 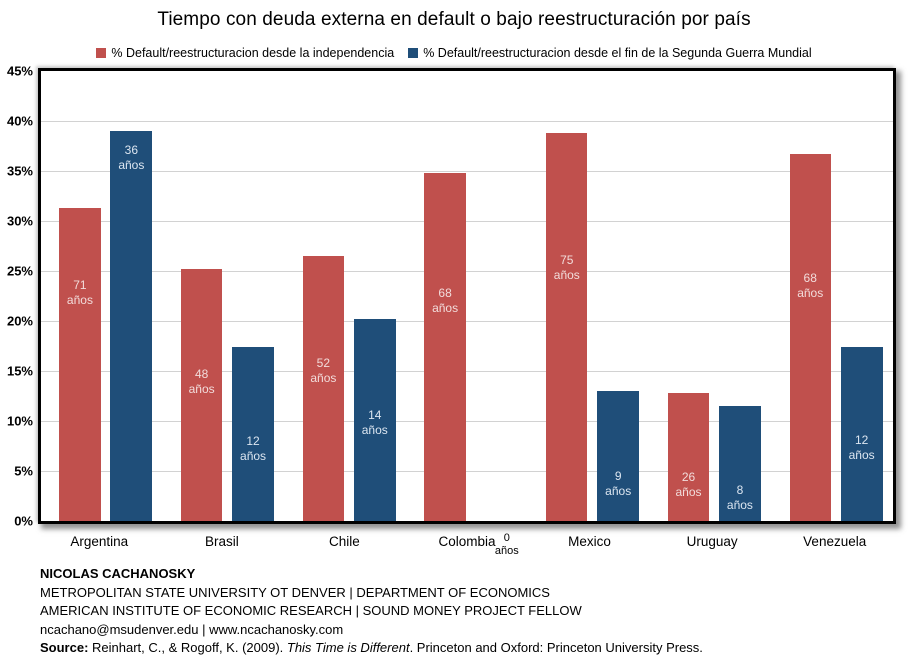 What do you see at coordinates (832, 296) in the screenshot?
I see `bar-group-venezuela: 68 años 12 años` at bounding box center [832, 296].